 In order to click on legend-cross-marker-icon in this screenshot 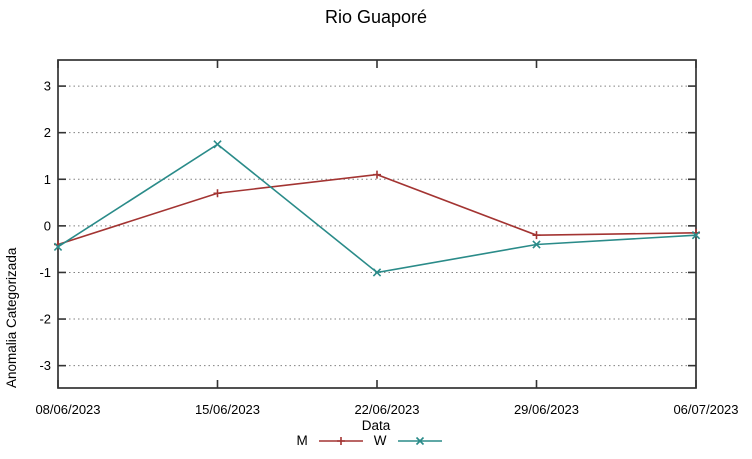, I will do `click(419, 440)`.